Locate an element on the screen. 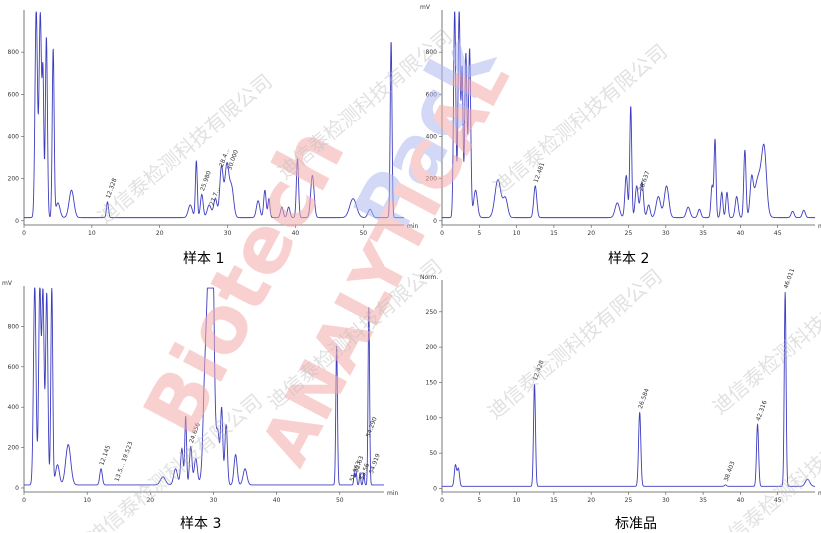 This screenshot has width=821, height=533. chart-caption: 标准品 is located at coordinates (636, 523).